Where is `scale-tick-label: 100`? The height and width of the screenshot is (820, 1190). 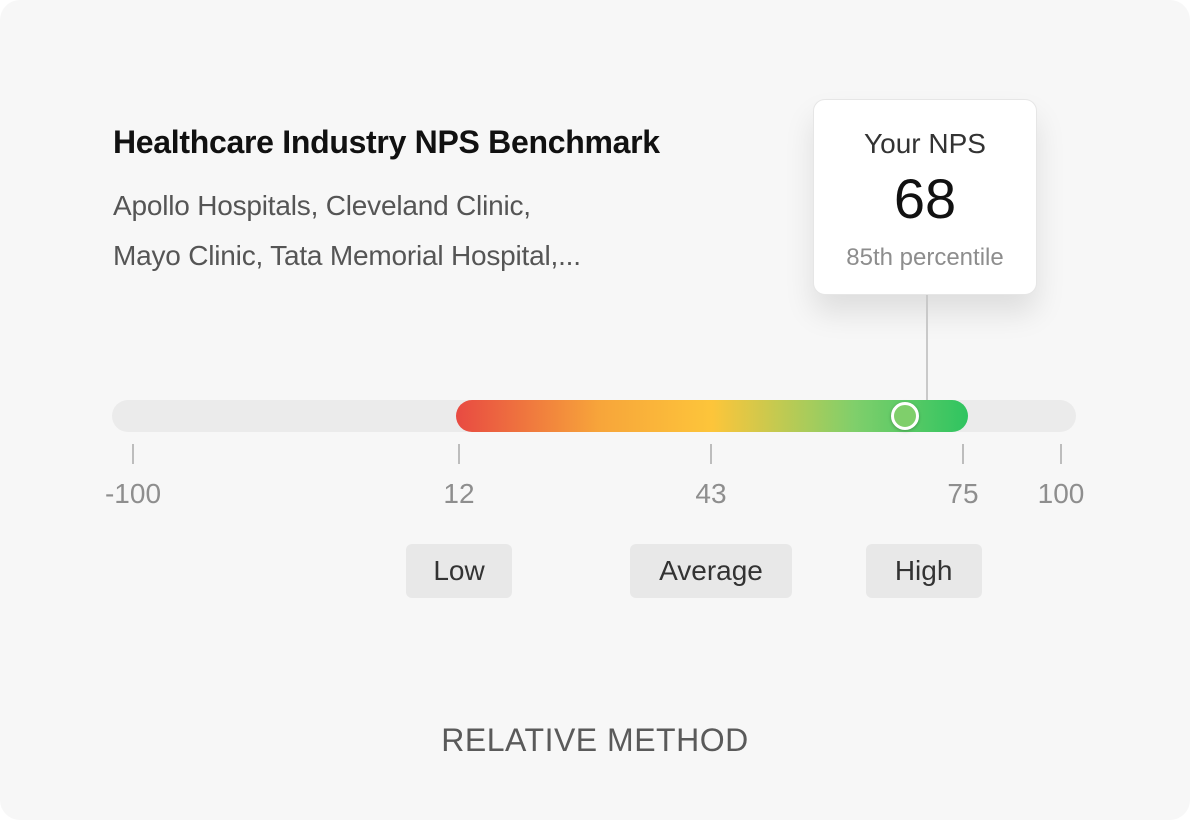 scale-tick-label: 100 is located at coordinates (1061, 493).